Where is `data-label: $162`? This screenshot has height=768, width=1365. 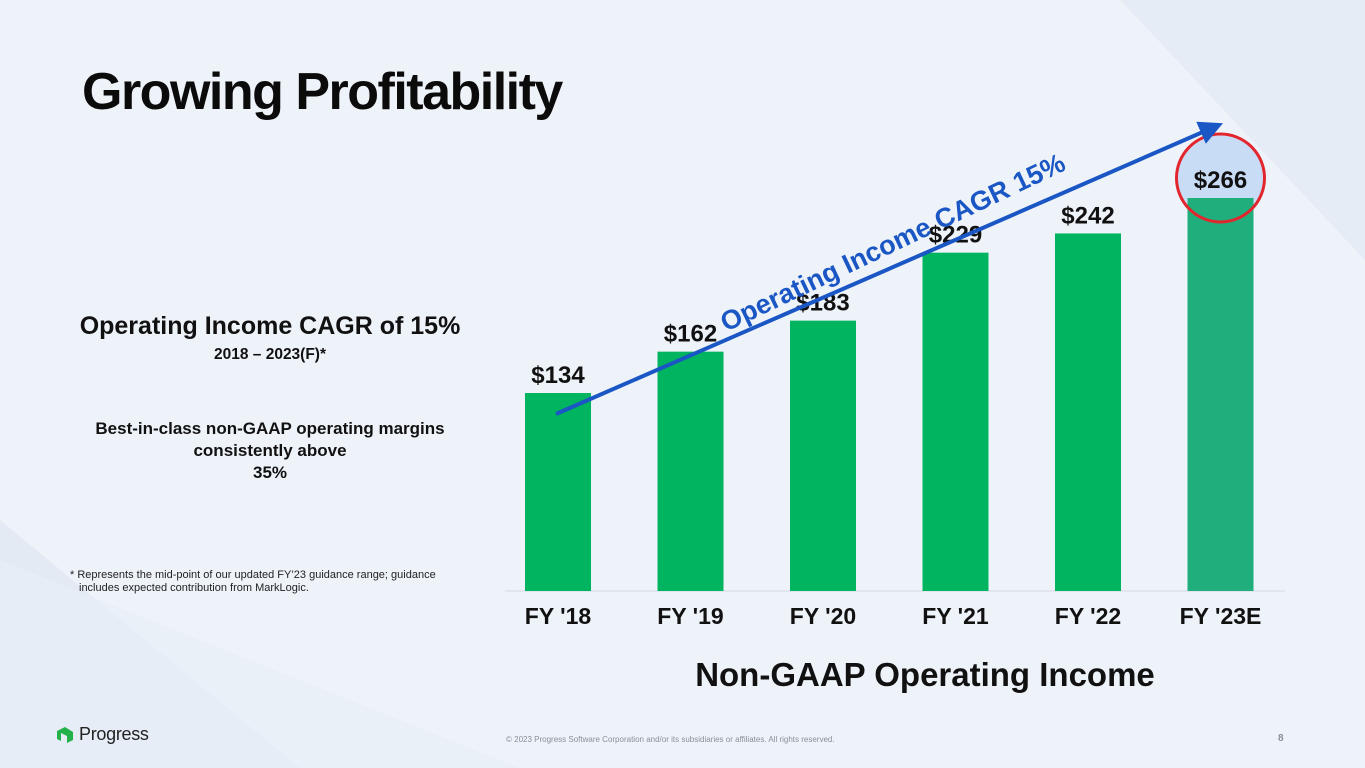 data-label: $162 is located at coordinates (690, 334).